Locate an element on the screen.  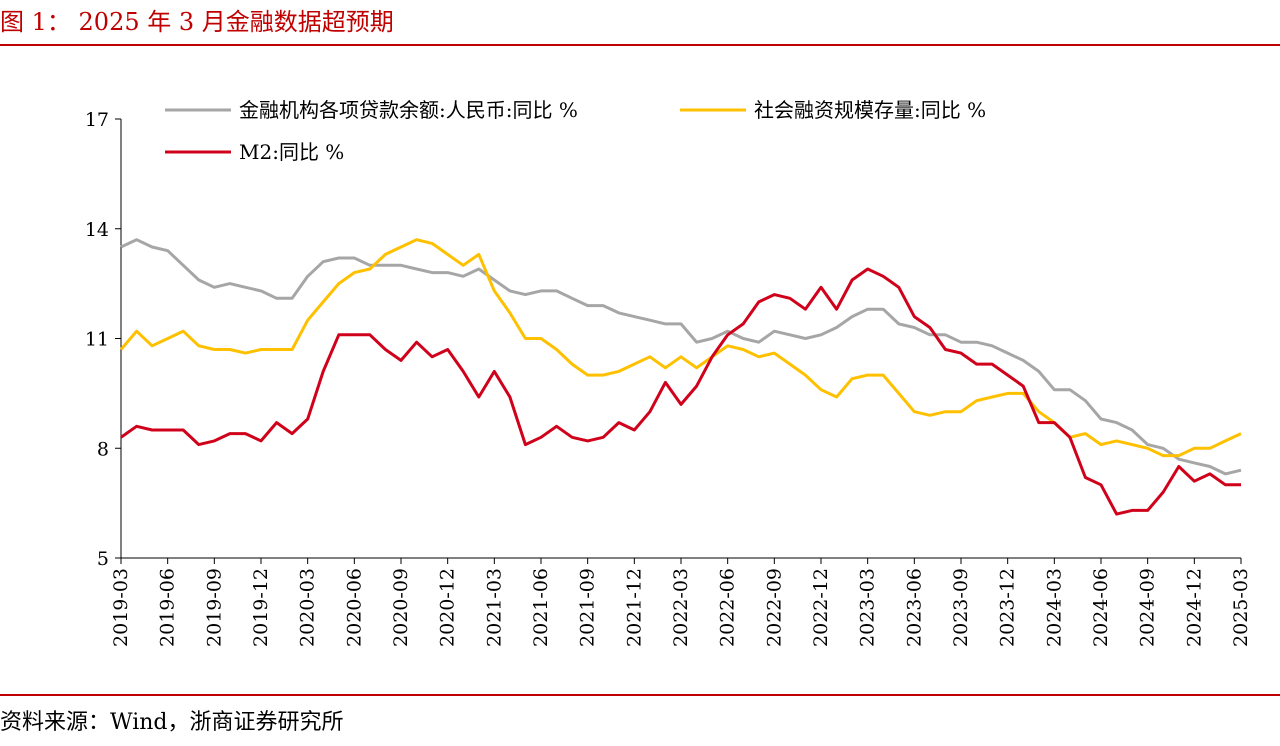
source-note: 资料来源：Wind，浙商证券研究所 is located at coordinates (172, 722).